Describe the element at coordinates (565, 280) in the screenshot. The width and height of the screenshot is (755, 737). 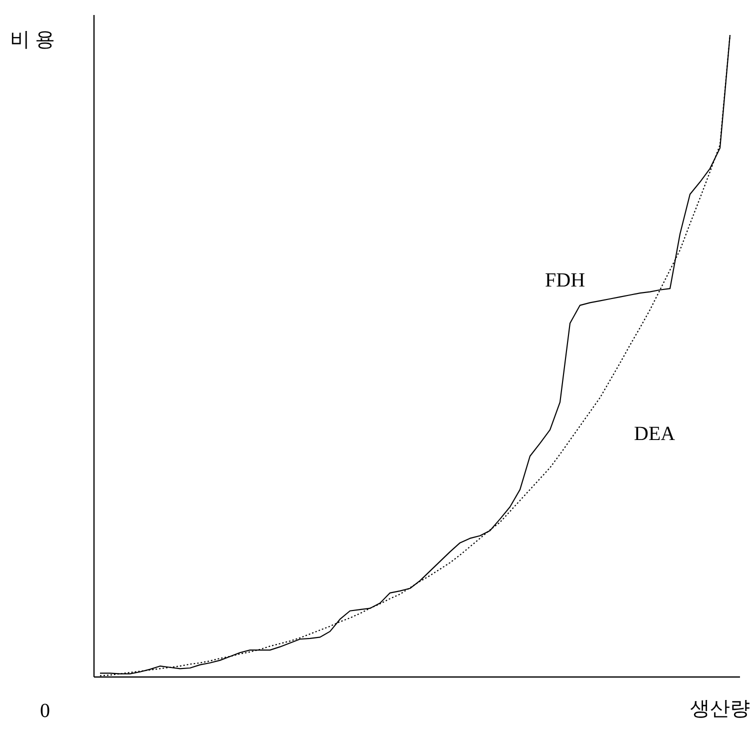
I see `series-label: FDH` at that location.